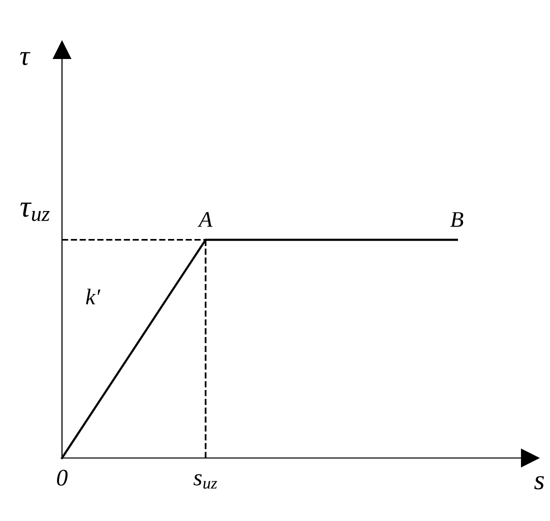  I want to click on x-tick-label: s$_{uz}$, so click(206, 481).